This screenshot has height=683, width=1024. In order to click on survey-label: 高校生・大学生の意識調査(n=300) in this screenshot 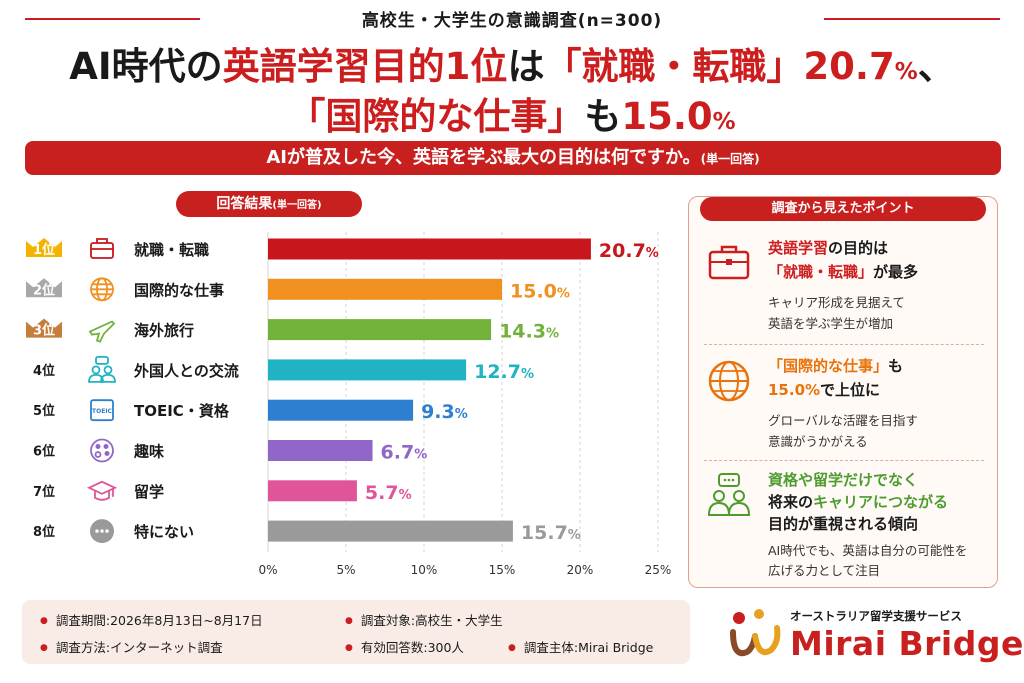, I will do `click(512, 21)`.